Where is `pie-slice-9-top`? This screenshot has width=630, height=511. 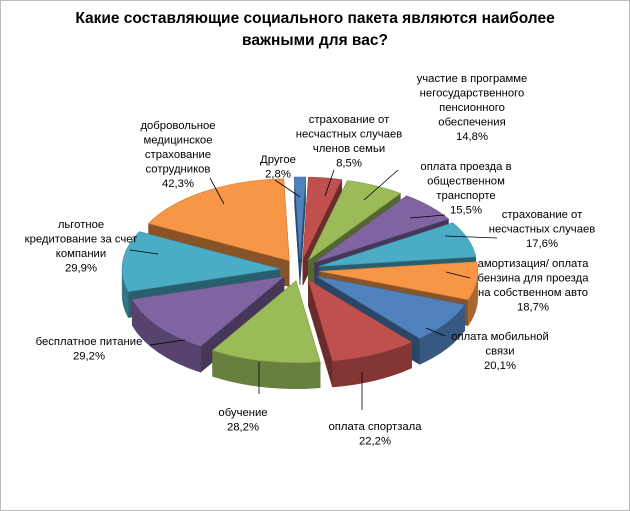 pie-slice-9-top is located at coordinates (266, 322).